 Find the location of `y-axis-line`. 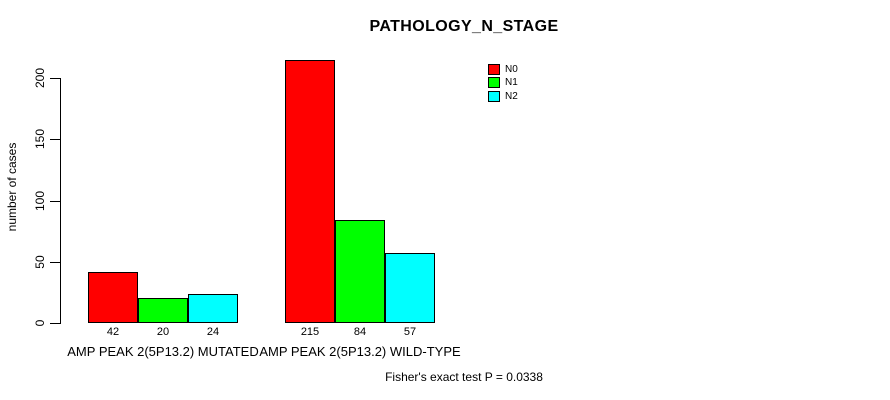

y-axis-line is located at coordinates (60, 201).